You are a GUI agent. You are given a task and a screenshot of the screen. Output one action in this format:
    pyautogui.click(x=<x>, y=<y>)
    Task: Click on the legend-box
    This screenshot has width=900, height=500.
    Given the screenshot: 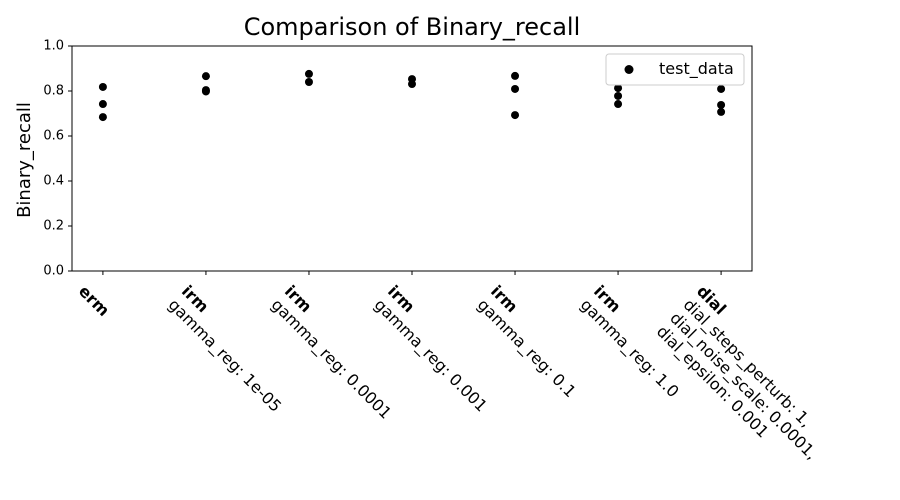 What is the action you would take?
    pyautogui.click(x=675, y=69)
    